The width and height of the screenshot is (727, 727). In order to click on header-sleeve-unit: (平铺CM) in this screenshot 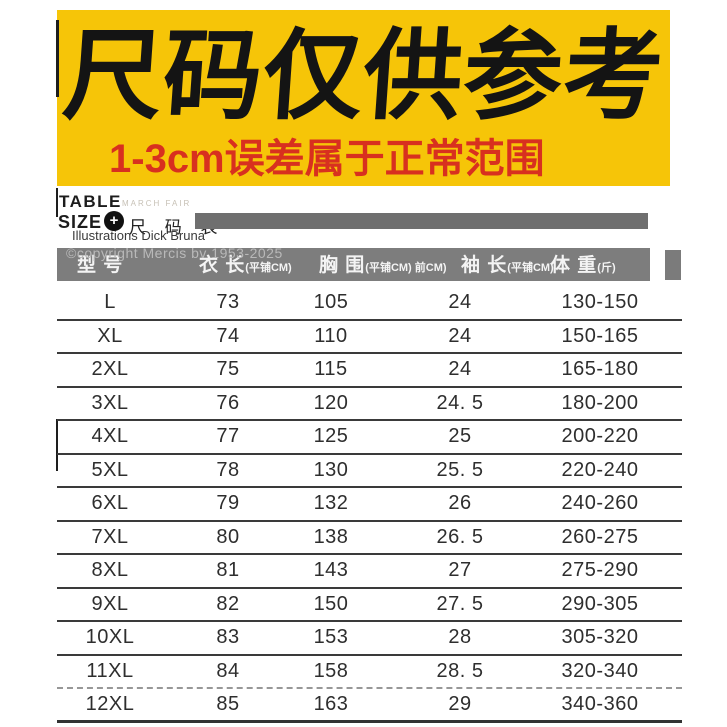, I will do `click(530, 268)`.